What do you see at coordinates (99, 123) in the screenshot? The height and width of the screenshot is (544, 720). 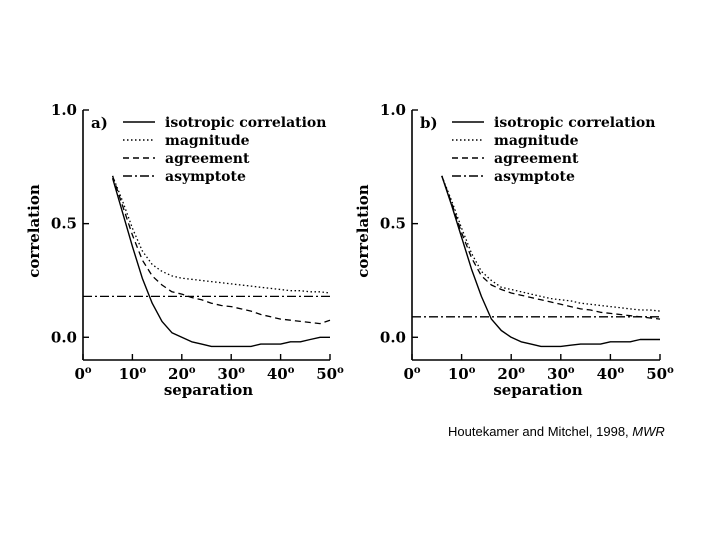 I see `panel-label: a)` at bounding box center [99, 123].